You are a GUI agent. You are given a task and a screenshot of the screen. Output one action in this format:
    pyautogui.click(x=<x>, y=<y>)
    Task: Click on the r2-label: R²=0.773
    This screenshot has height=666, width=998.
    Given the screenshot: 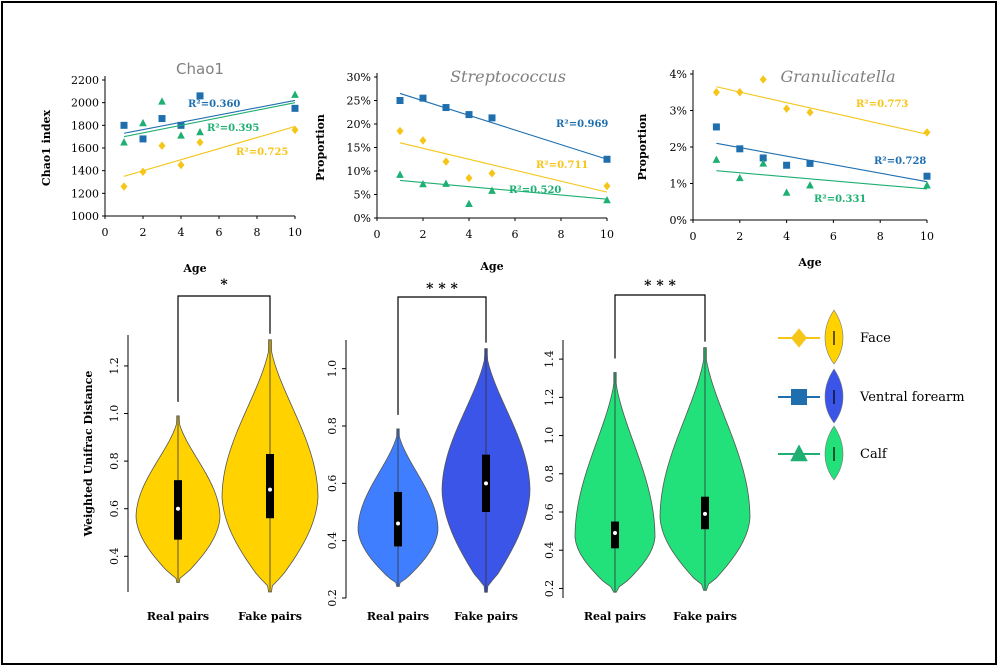 What is the action you would take?
    pyautogui.click(x=882, y=104)
    